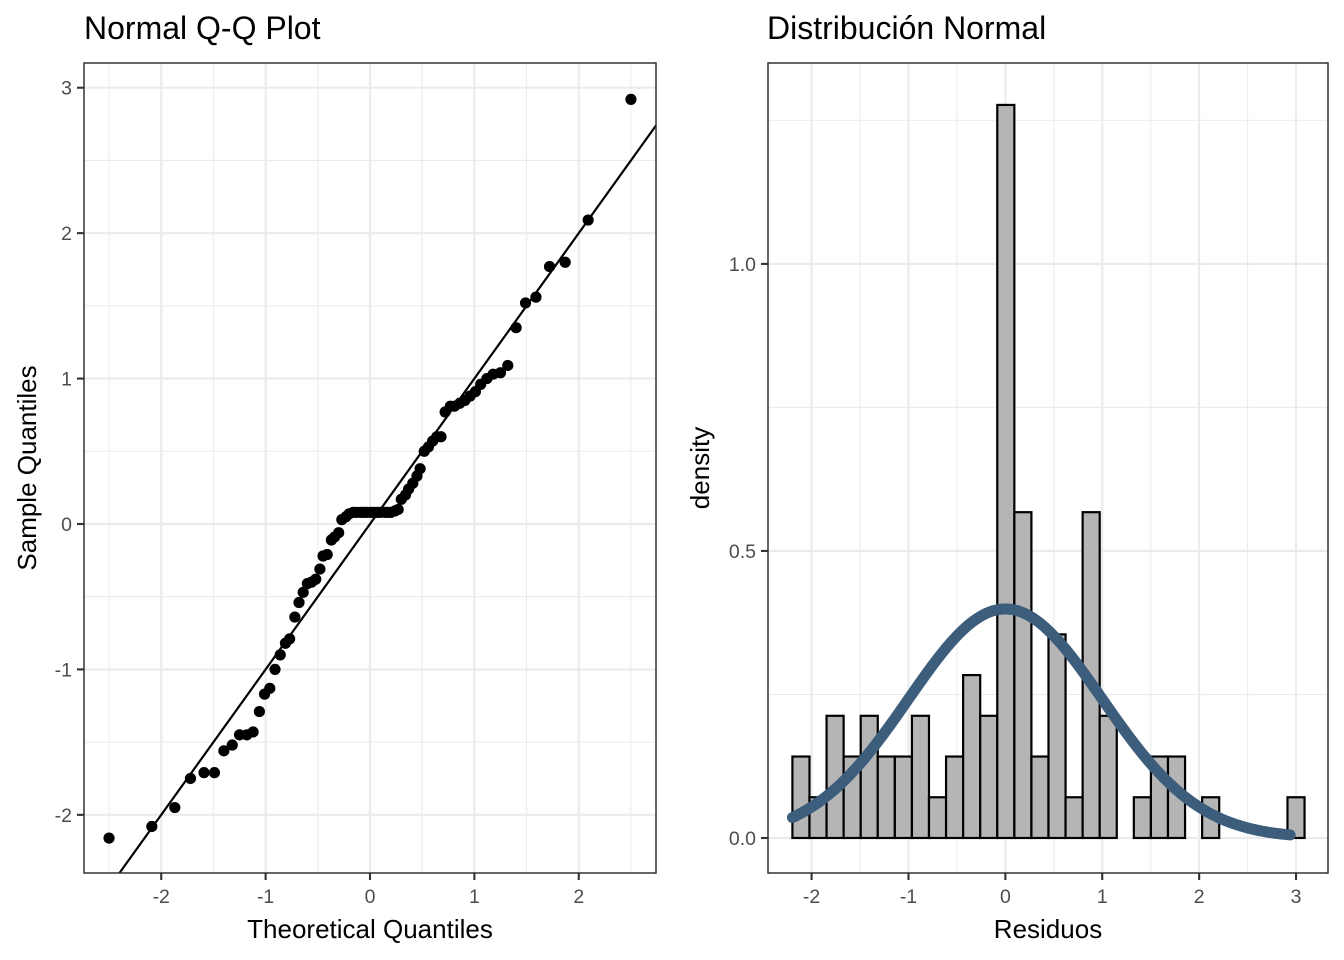 The width and height of the screenshot is (1344, 960). I want to click on qq-y-tick-label: -1, so click(63, 670).